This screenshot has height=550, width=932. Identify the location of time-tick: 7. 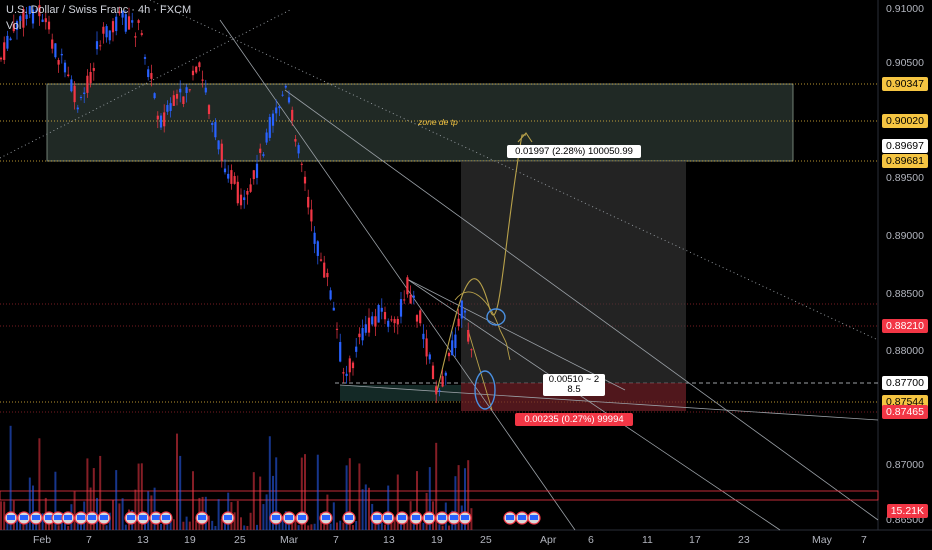
(864, 540).